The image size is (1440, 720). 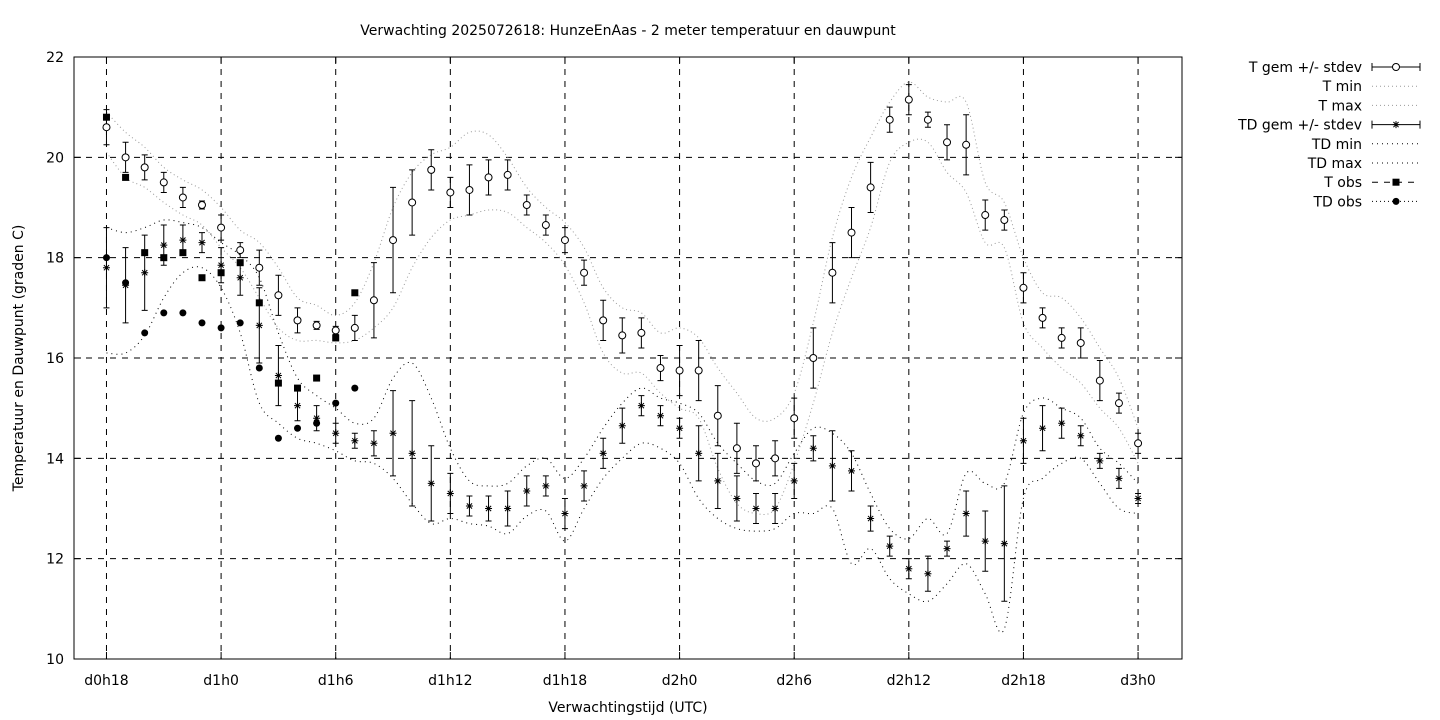 I want to click on x-tick-label: d1h18, so click(x=565, y=681).